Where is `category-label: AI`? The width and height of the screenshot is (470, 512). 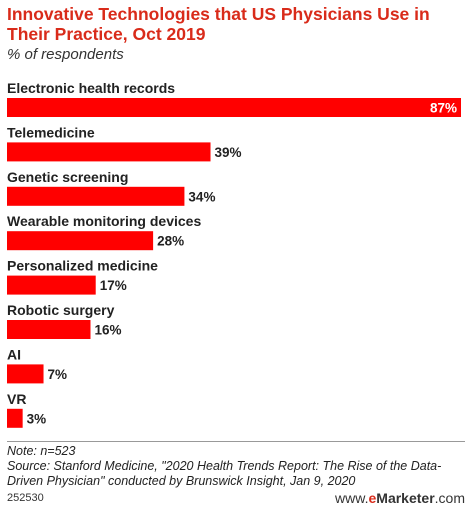
category-label: AI is located at coordinates (14, 354).